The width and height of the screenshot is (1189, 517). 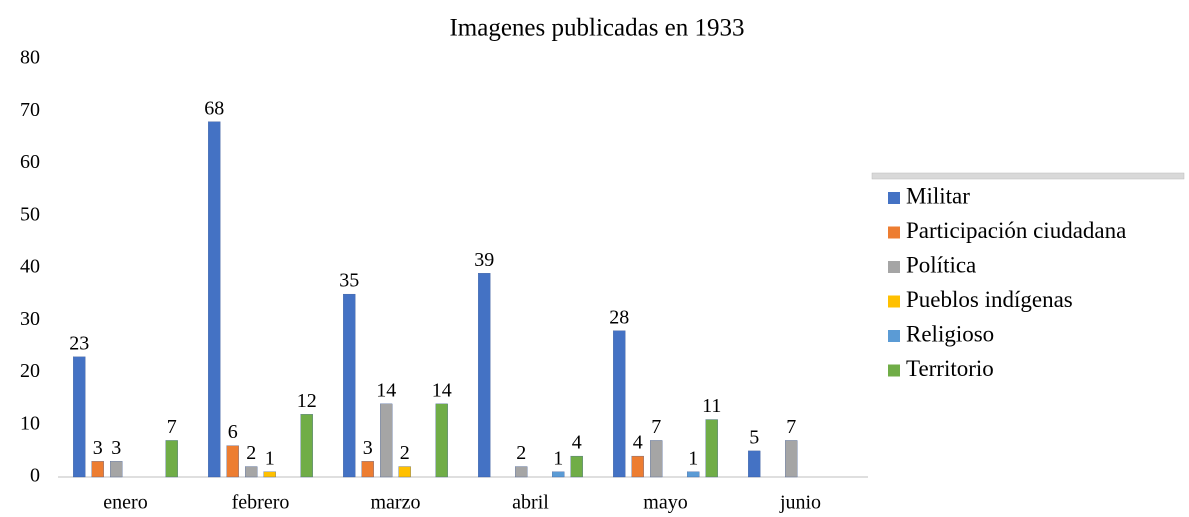 I want to click on data-label: 35, so click(x=349, y=281).